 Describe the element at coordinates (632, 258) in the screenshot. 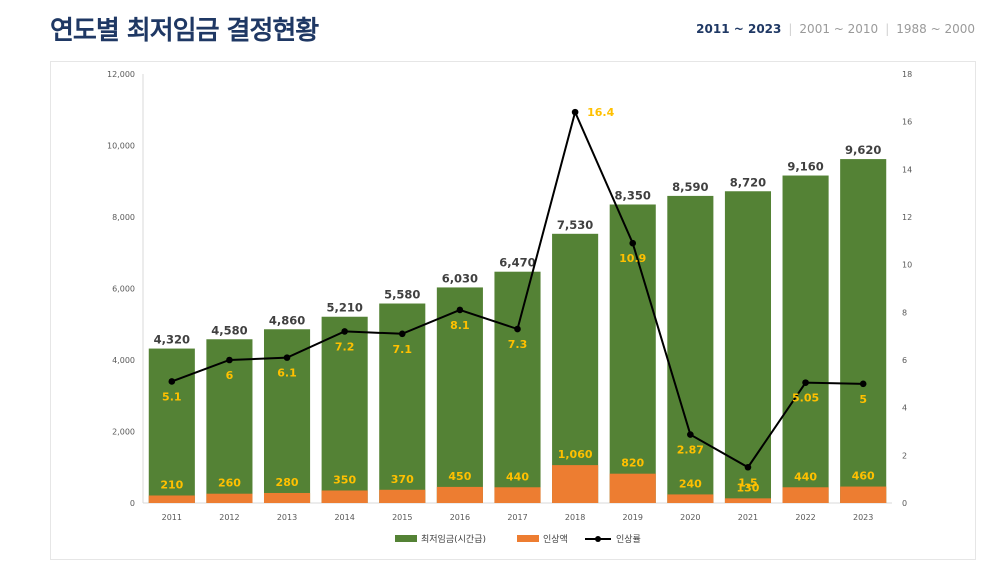

I see `rate-value-label: 10.9` at that location.